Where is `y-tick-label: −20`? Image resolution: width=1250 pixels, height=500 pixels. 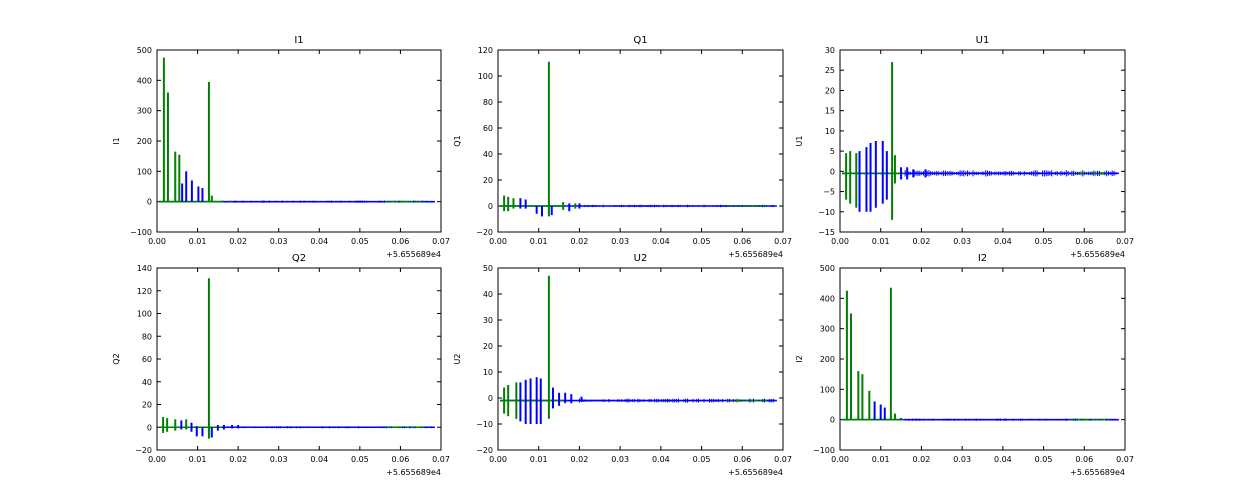
y-tick-label: −20 is located at coordinates (484, 232).